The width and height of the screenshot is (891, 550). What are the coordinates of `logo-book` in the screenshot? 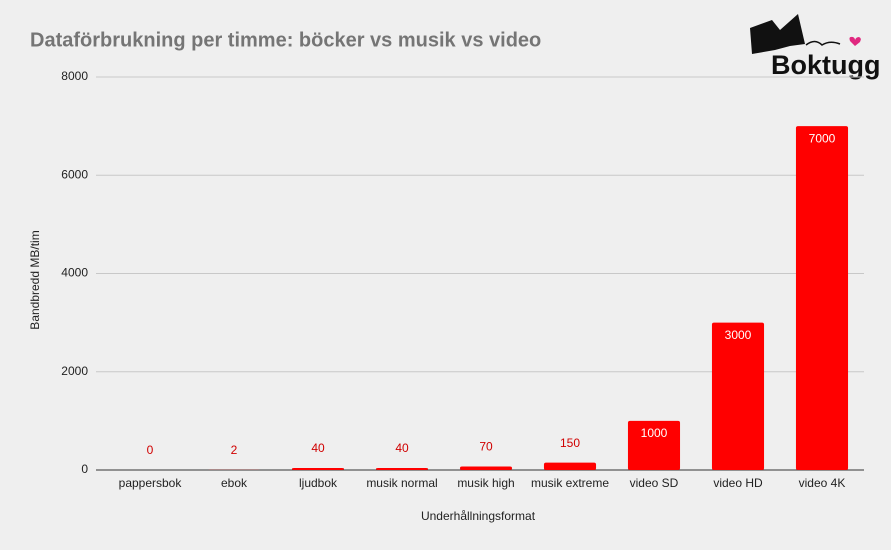 It's located at (777, 34).